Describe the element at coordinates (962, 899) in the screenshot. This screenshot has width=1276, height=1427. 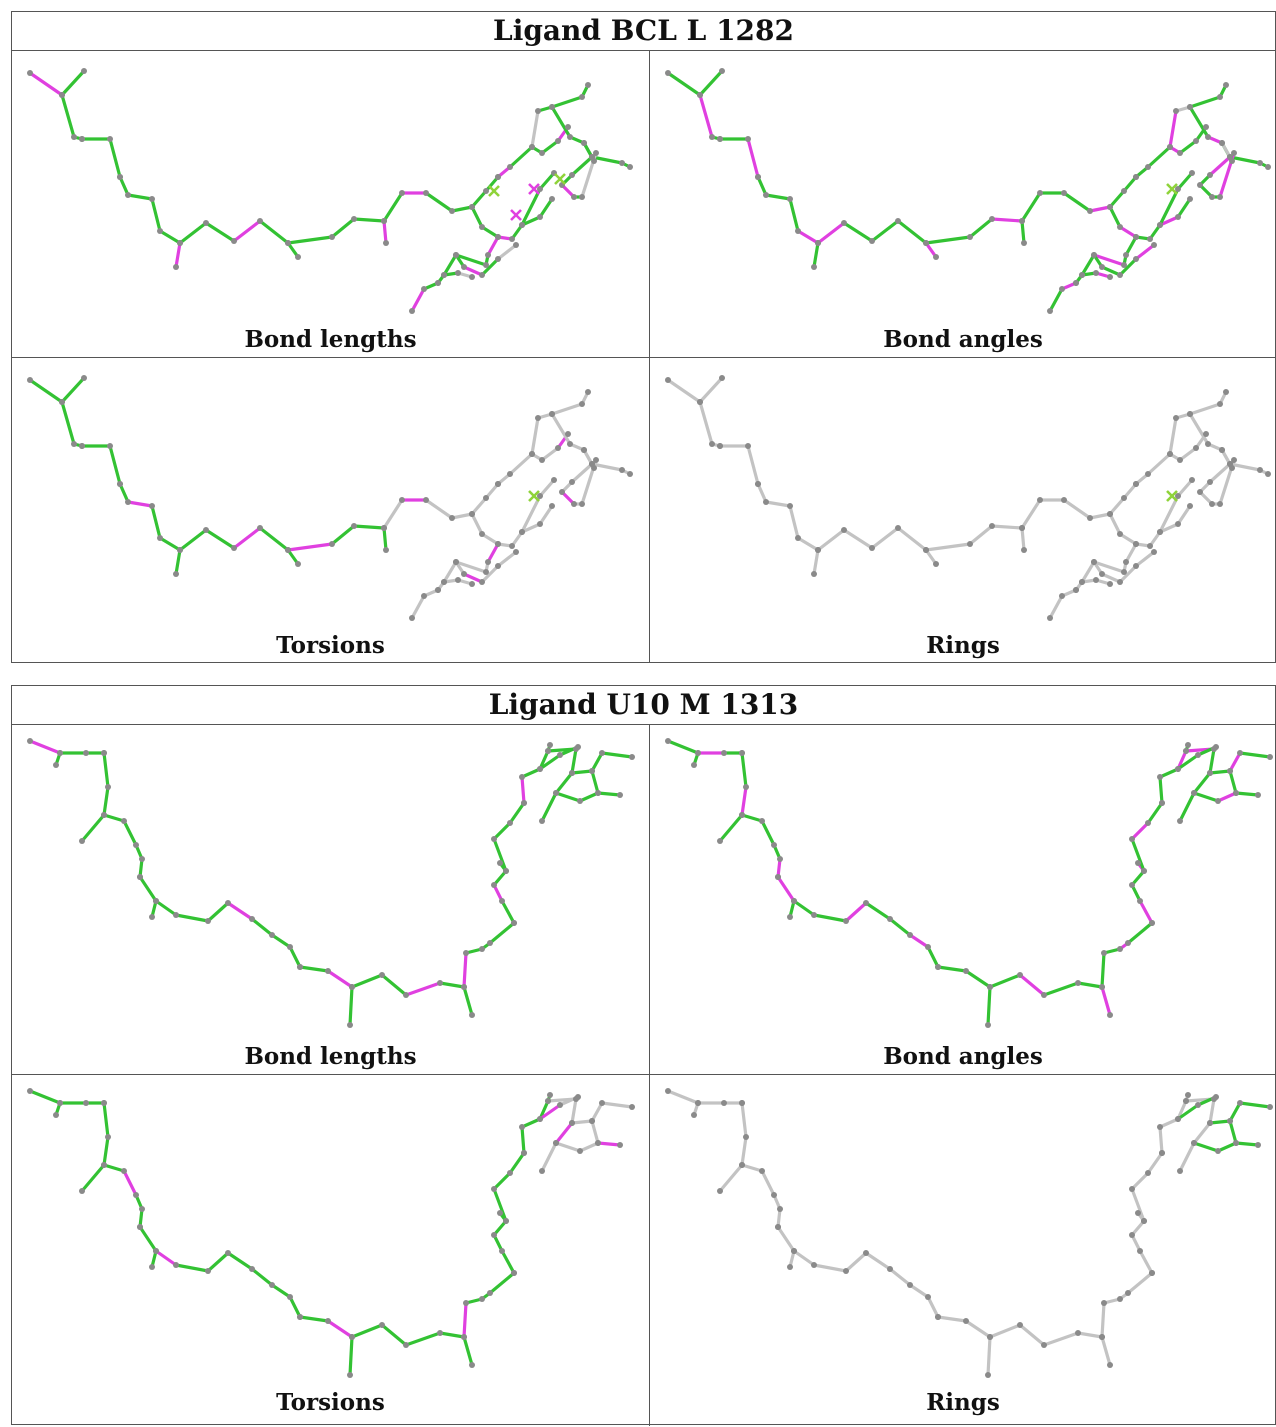
I see `panel-bond-angles: Bond angles` at that location.